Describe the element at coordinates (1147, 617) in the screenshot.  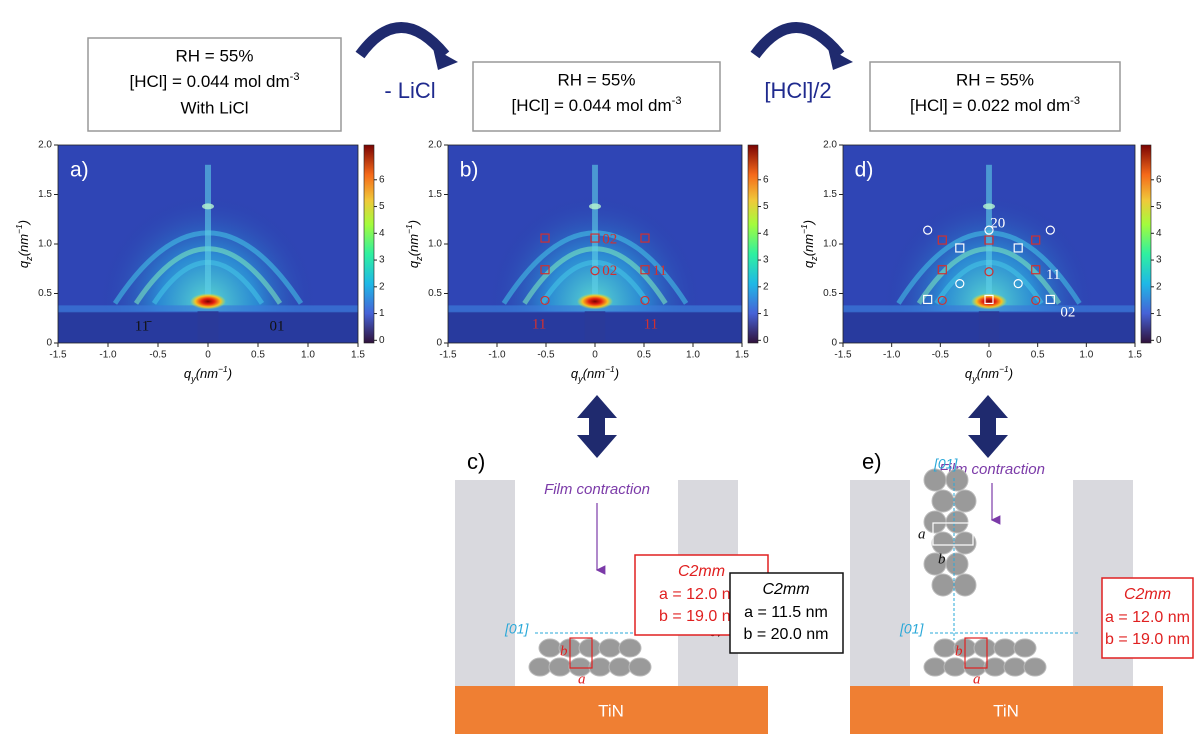
I see `cell-a: a = 12.0 nm` at that location.